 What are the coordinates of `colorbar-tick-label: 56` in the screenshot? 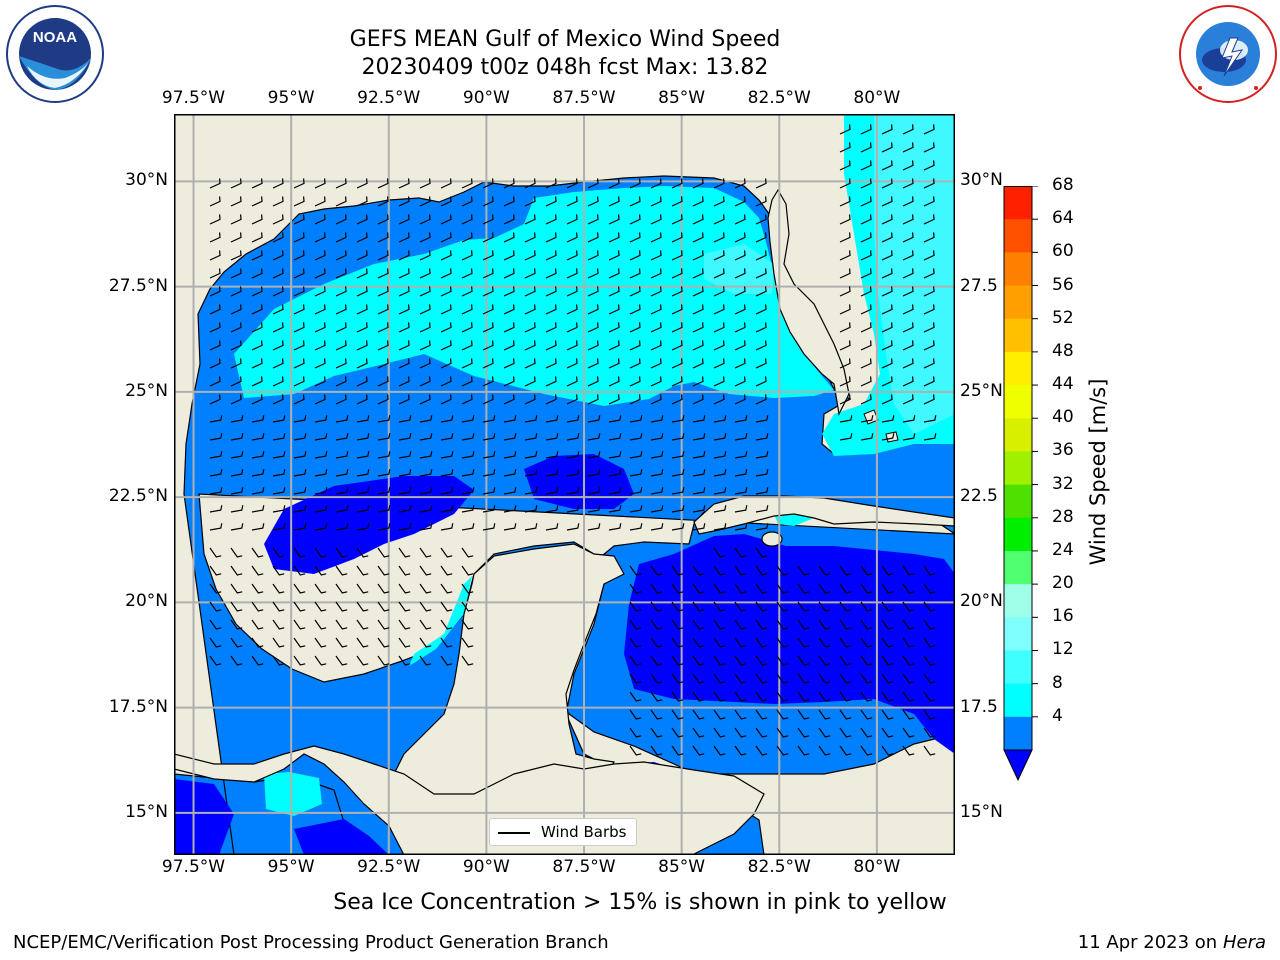 It's located at (1063, 284).